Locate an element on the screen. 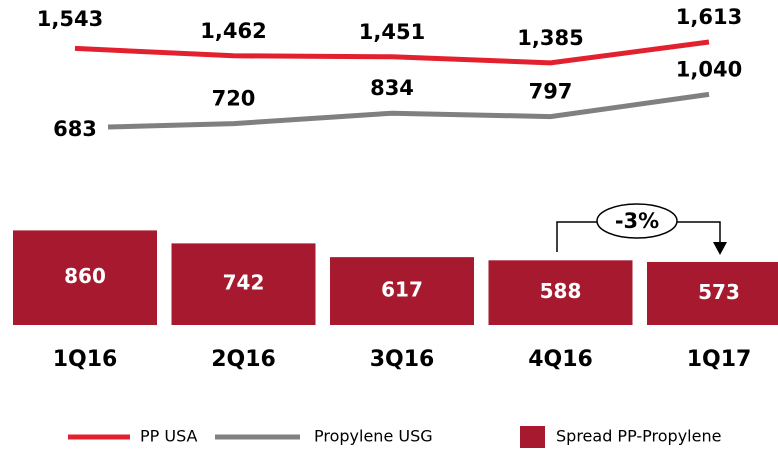 The image size is (778, 451). value-label: 720 is located at coordinates (234, 99).